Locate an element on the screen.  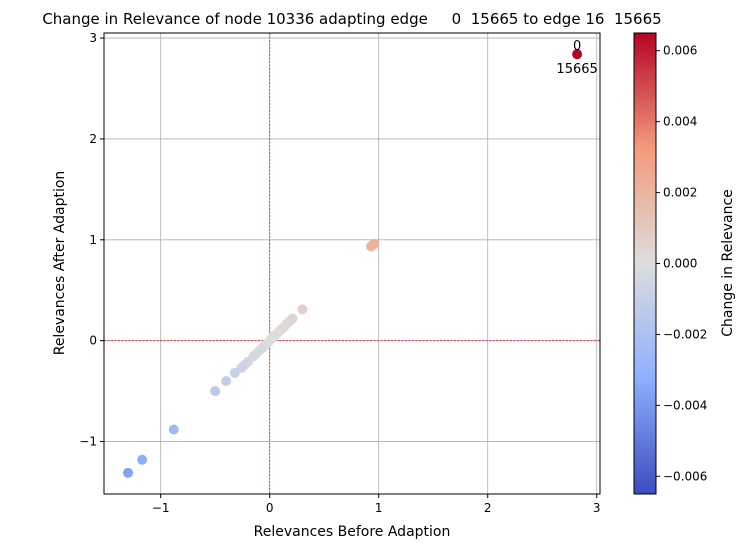
y-axis-ticks: −1 0 1 2 3 is located at coordinates (91, 240).